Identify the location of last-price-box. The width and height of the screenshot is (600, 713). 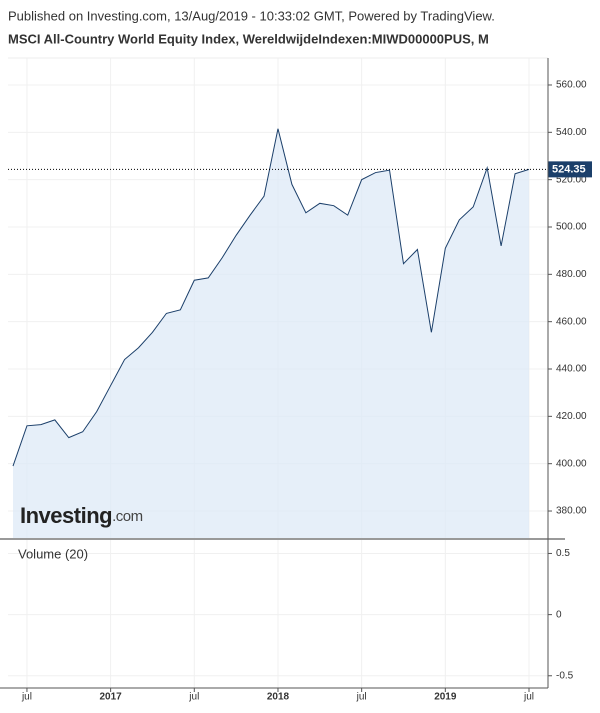
(570, 169).